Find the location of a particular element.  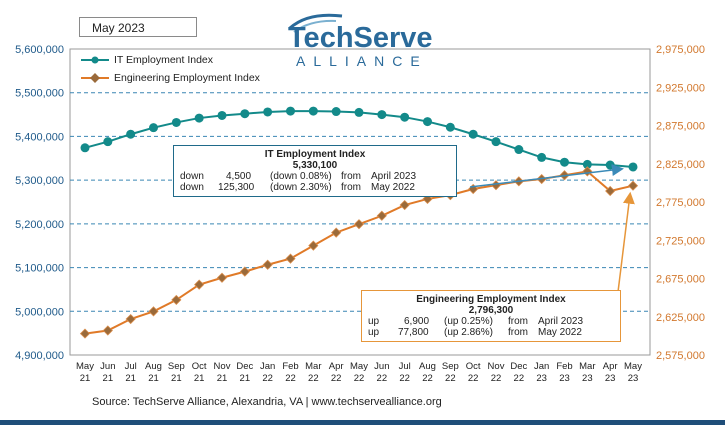

y-left-tick-label: 5,200,000 is located at coordinates (39, 225).